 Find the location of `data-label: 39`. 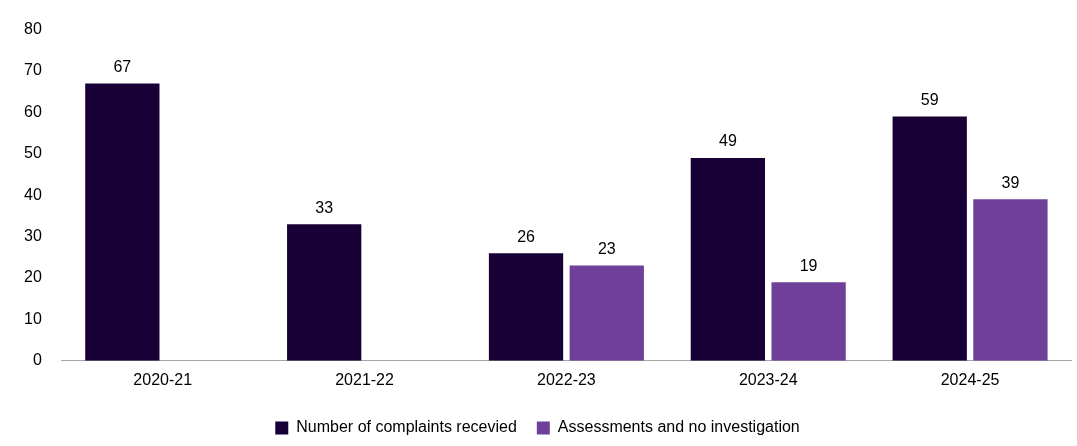

data-label: 39 is located at coordinates (1010, 182).